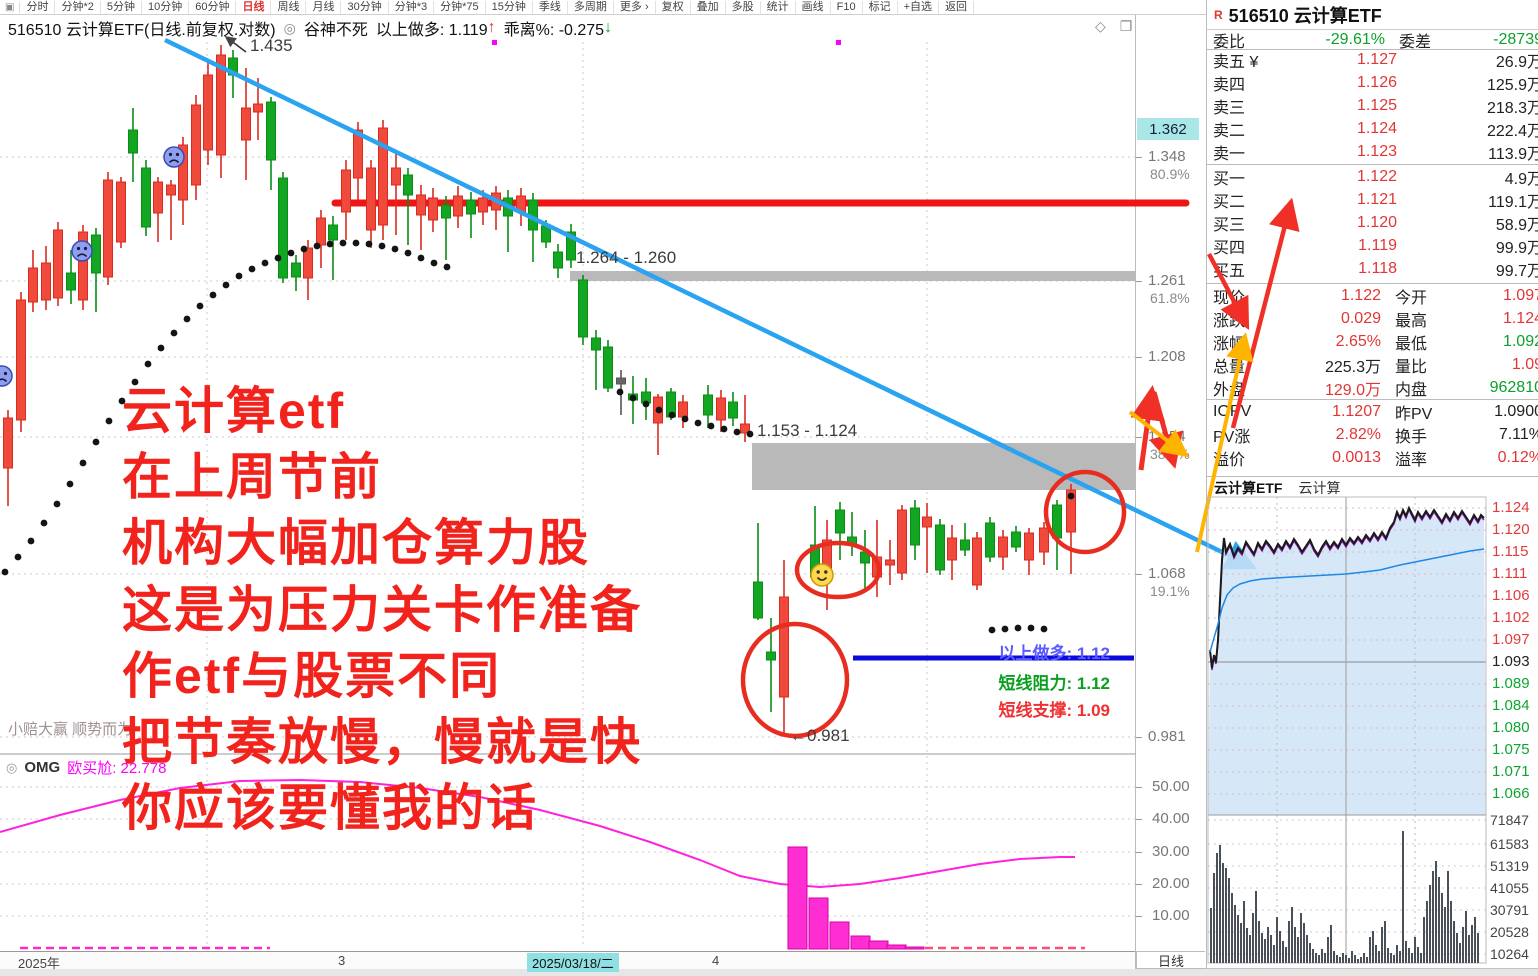 The image size is (1538, 976). What do you see at coordinates (1375, 177) in the screenshot?
I see `bid-row: 买一 1.122 4.9万` at bounding box center [1375, 177].